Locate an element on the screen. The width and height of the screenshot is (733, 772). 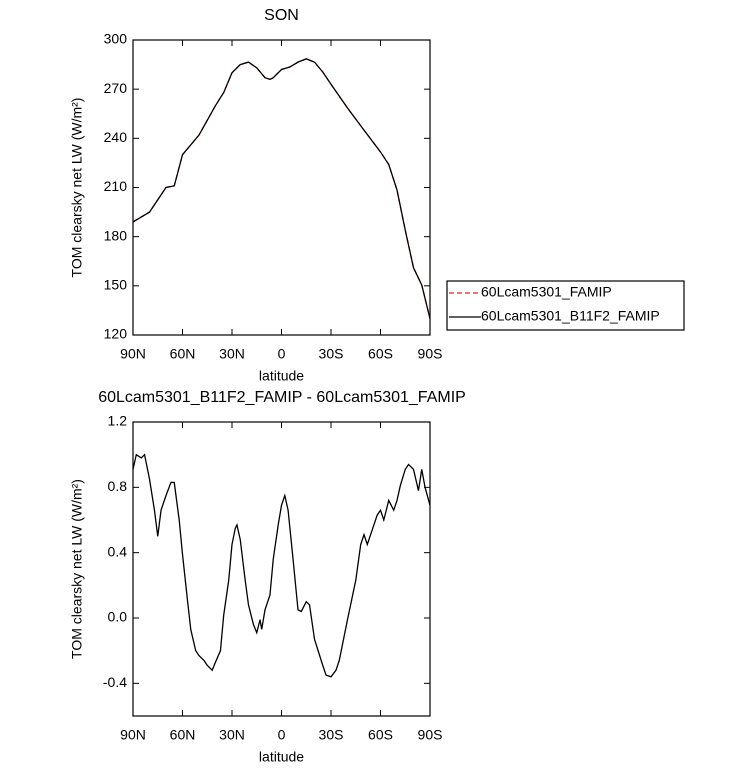
y-tick-label: 210 is located at coordinates (116, 186).